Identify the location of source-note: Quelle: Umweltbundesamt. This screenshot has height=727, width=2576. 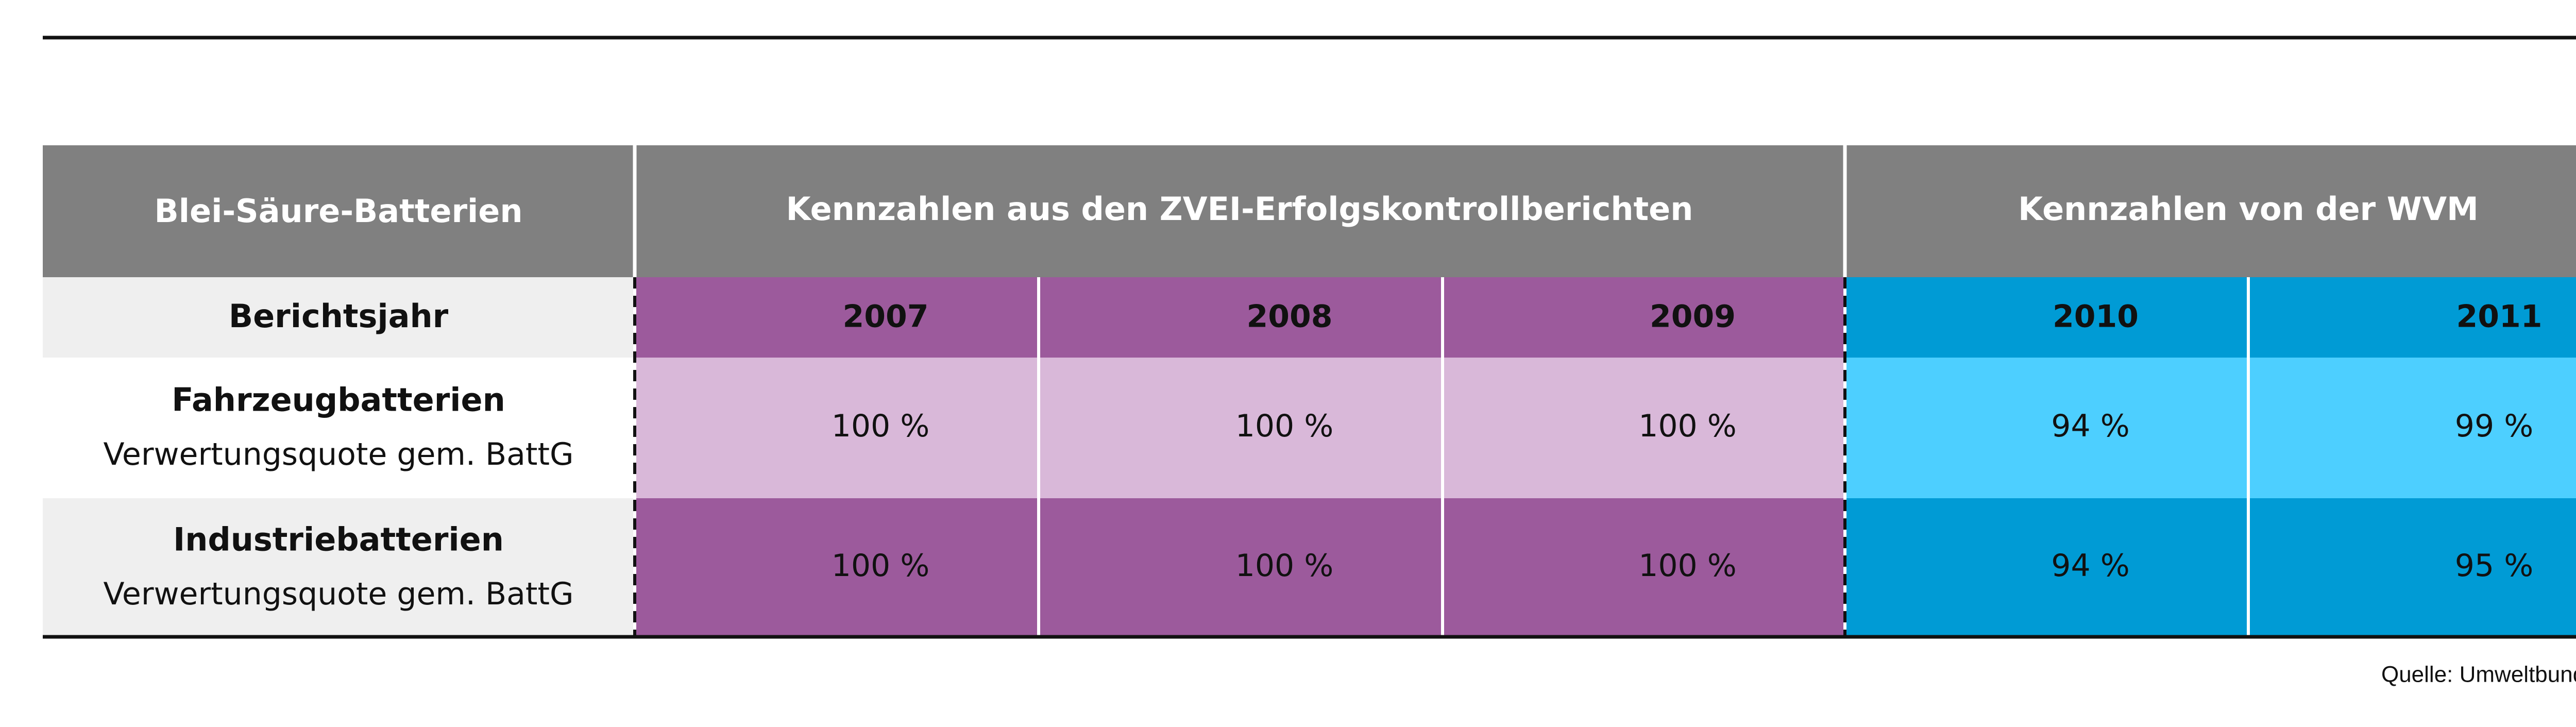
(2479, 674).